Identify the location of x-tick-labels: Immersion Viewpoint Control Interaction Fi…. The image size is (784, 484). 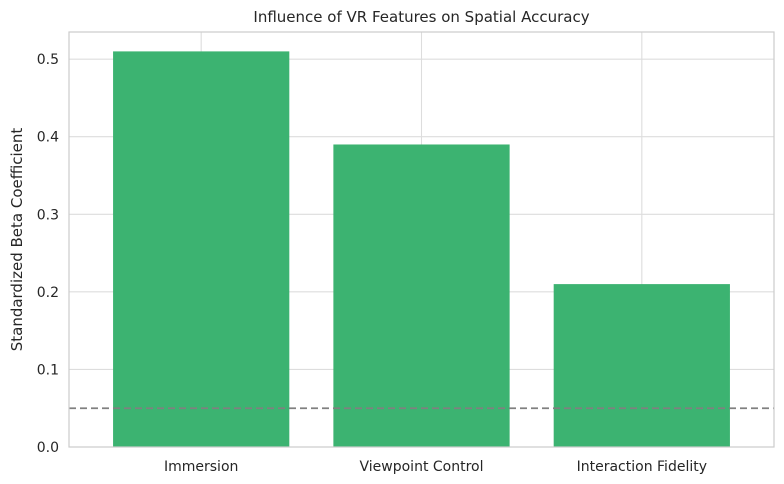
(435, 467).